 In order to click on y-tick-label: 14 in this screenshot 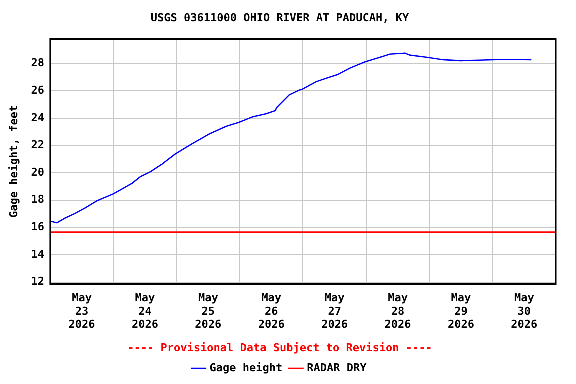, I will do `click(38, 254)`.